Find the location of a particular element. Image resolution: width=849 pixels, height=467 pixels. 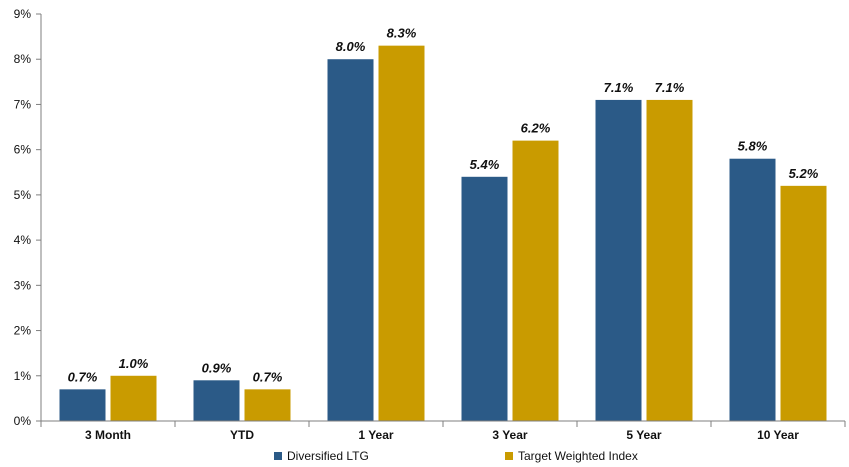

x-category-label: 10 Year is located at coordinates (778, 435).